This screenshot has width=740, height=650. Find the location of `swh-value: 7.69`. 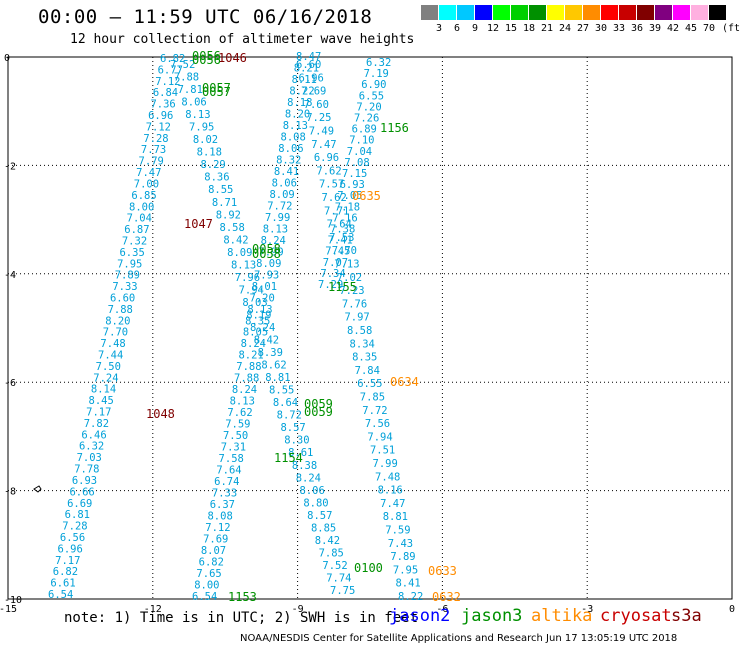

swh-value: 7.69 is located at coordinates (215, 540).